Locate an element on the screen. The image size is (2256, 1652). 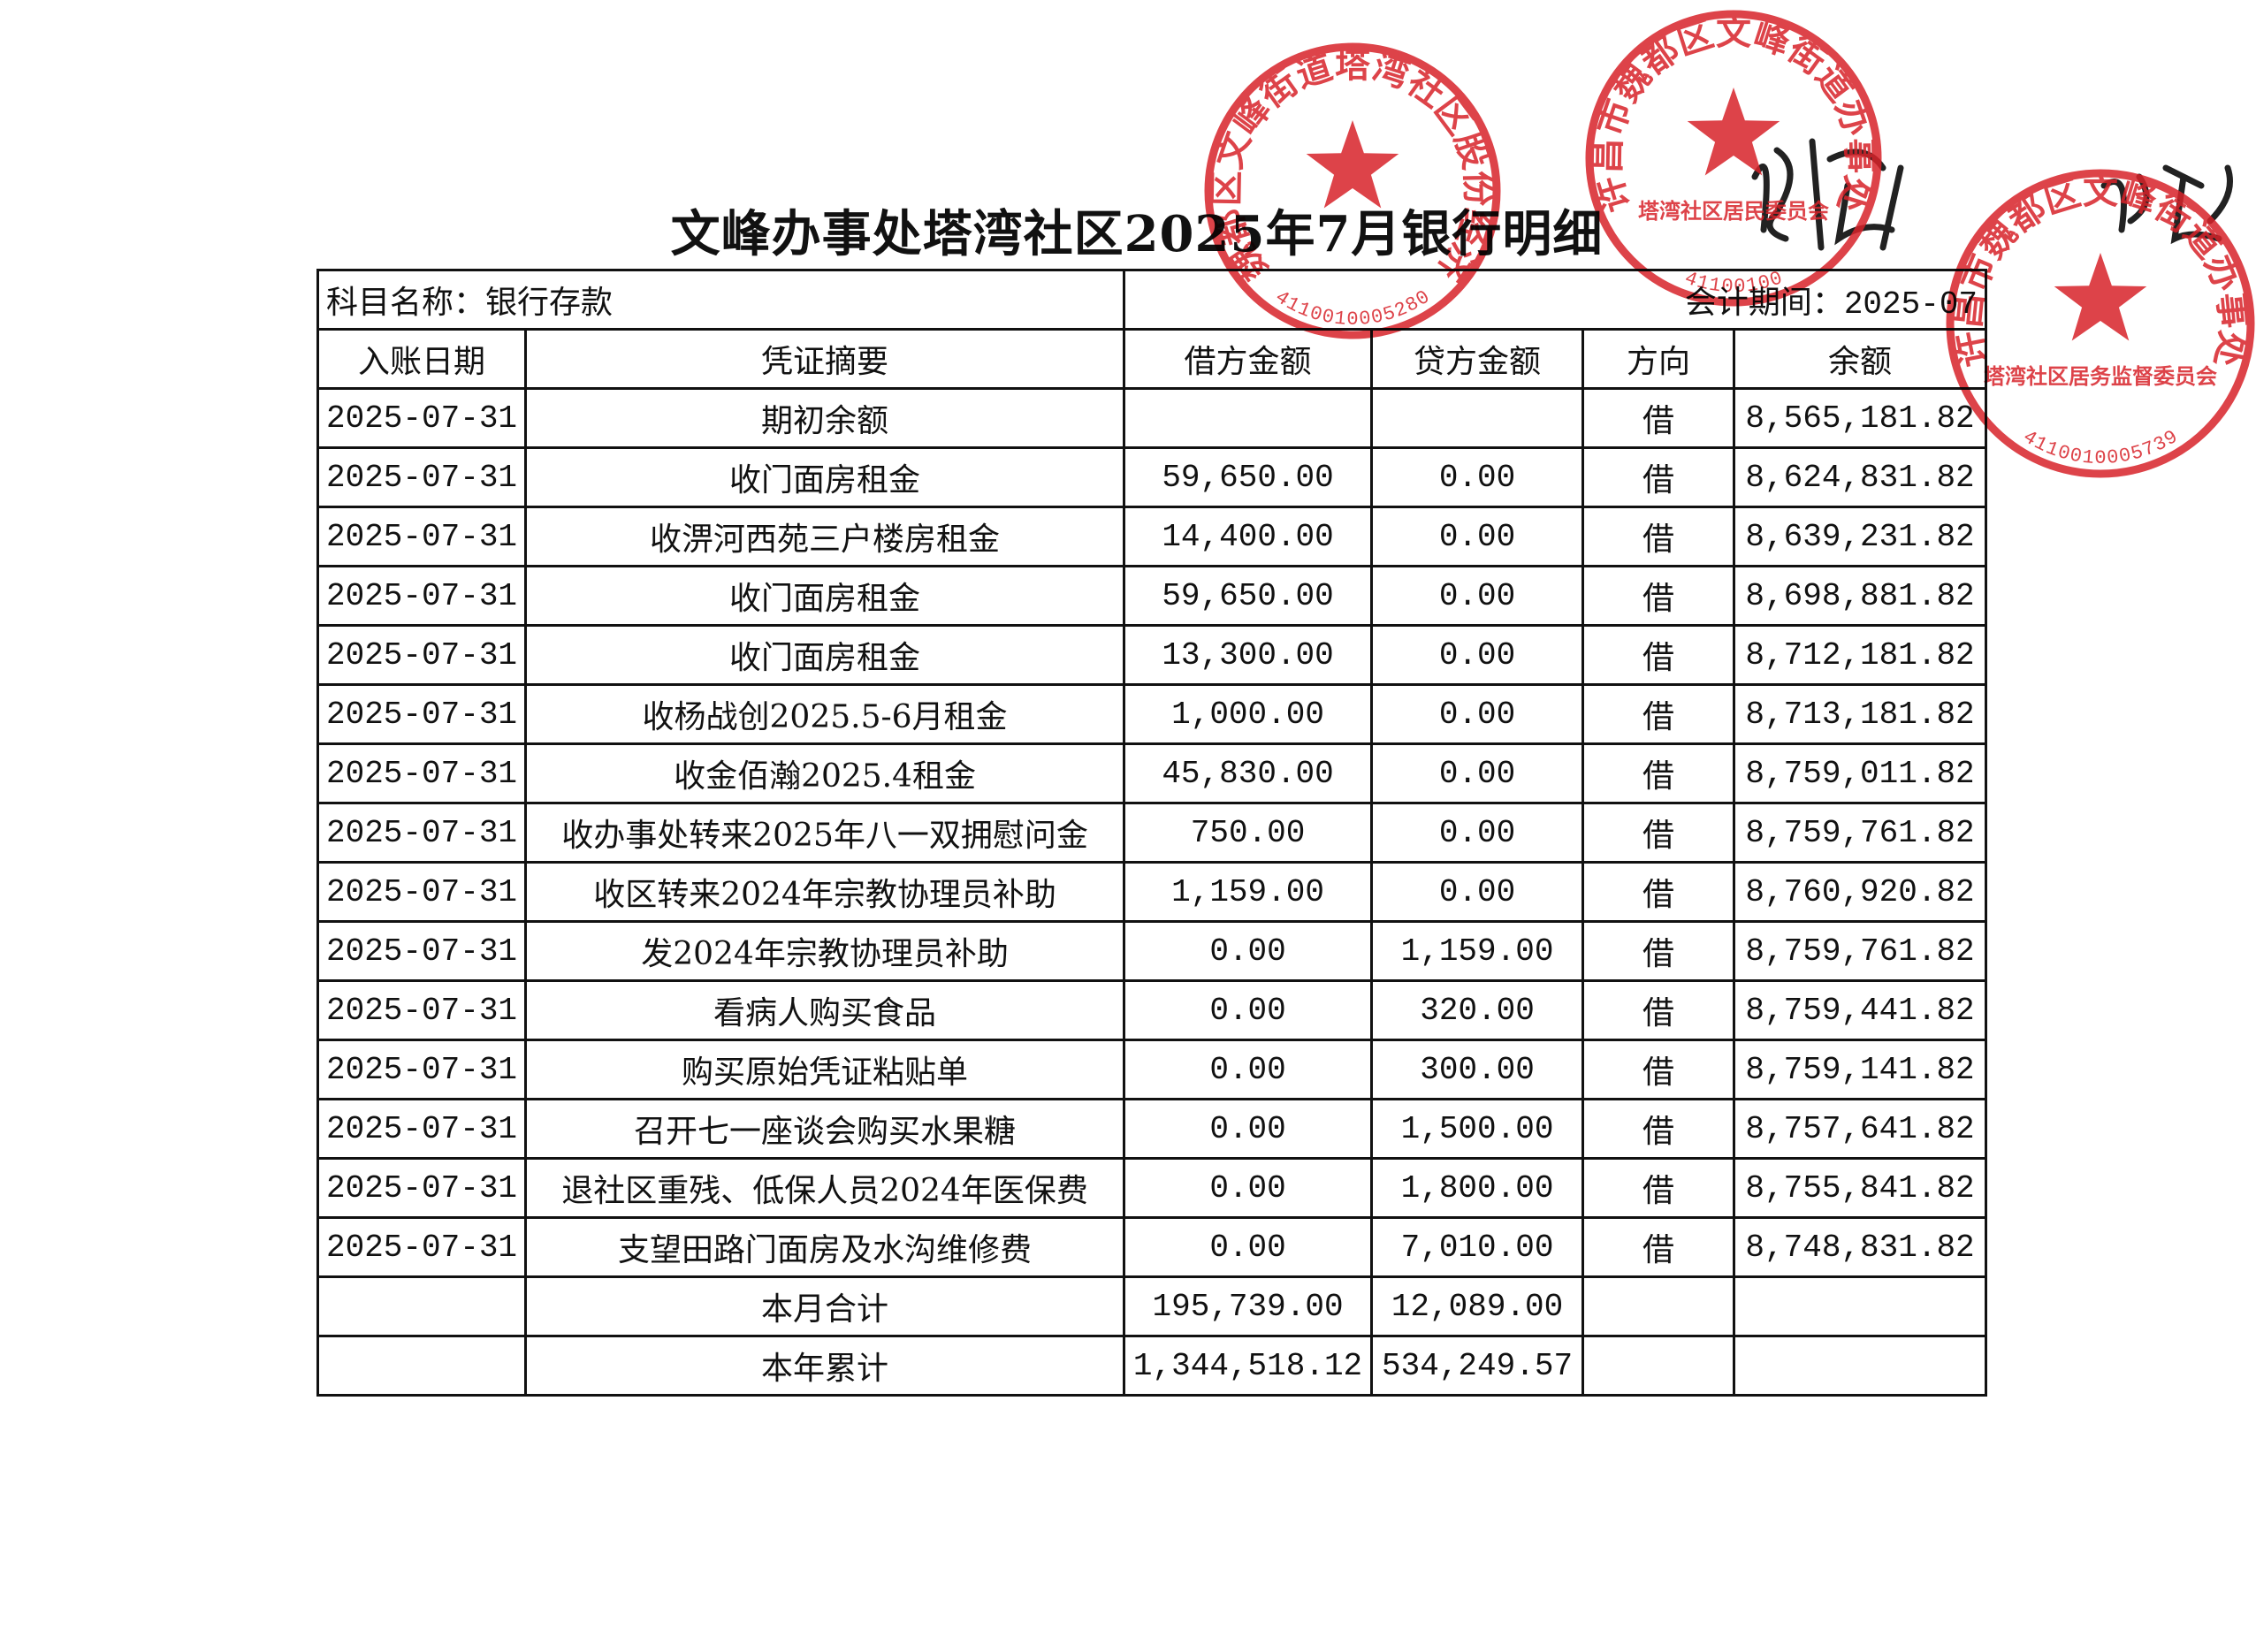
balance-cell: 8,755,841.82 is located at coordinates (1860, 1188).